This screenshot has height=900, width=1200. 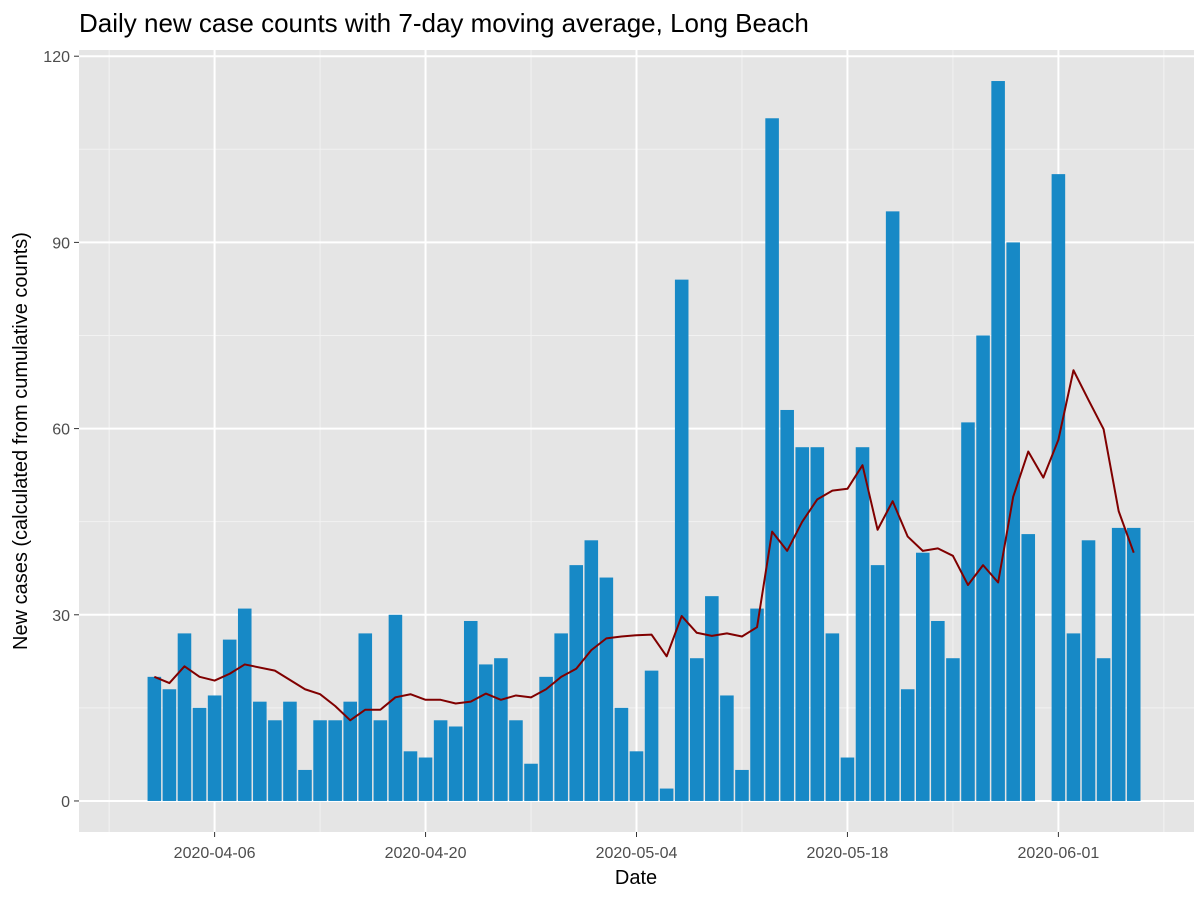 I want to click on y-tick-label: 0, so click(x=65, y=802).